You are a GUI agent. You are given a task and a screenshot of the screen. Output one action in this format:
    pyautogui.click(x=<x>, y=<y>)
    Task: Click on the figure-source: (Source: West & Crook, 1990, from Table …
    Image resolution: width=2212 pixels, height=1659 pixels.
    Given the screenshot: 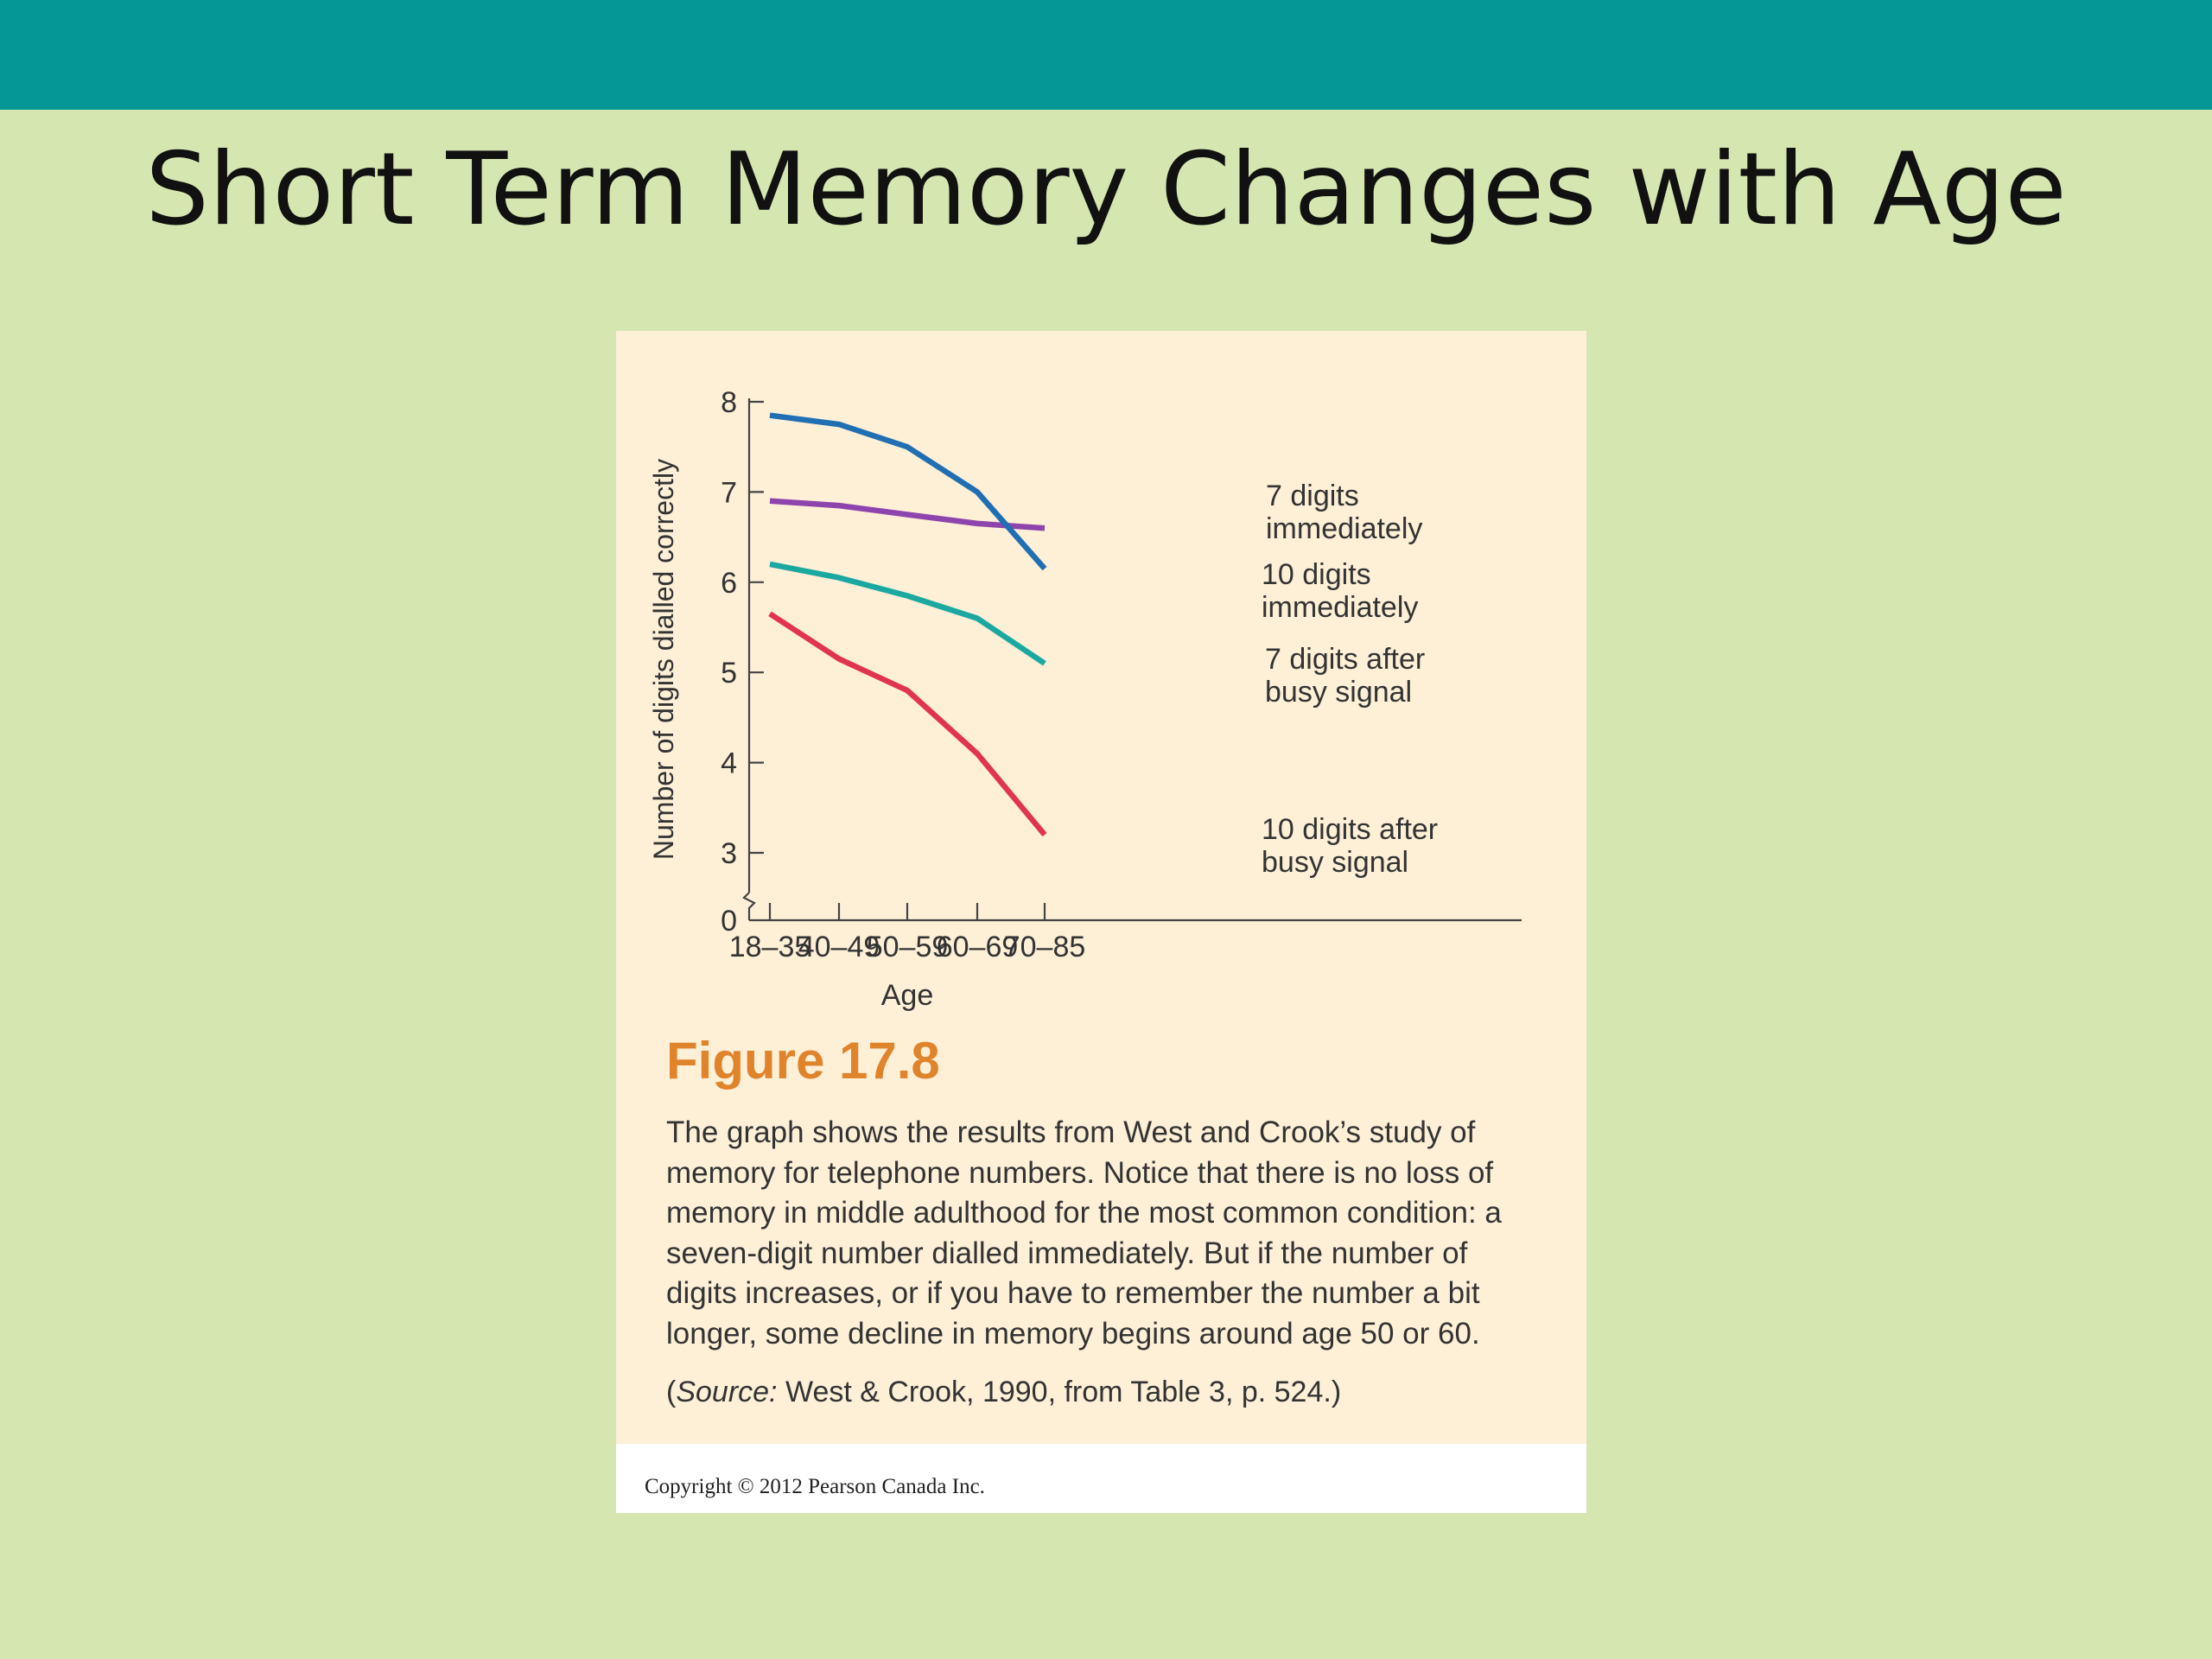 What is the action you would take?
    pyautogui.click(x=1102, y=1392)
    